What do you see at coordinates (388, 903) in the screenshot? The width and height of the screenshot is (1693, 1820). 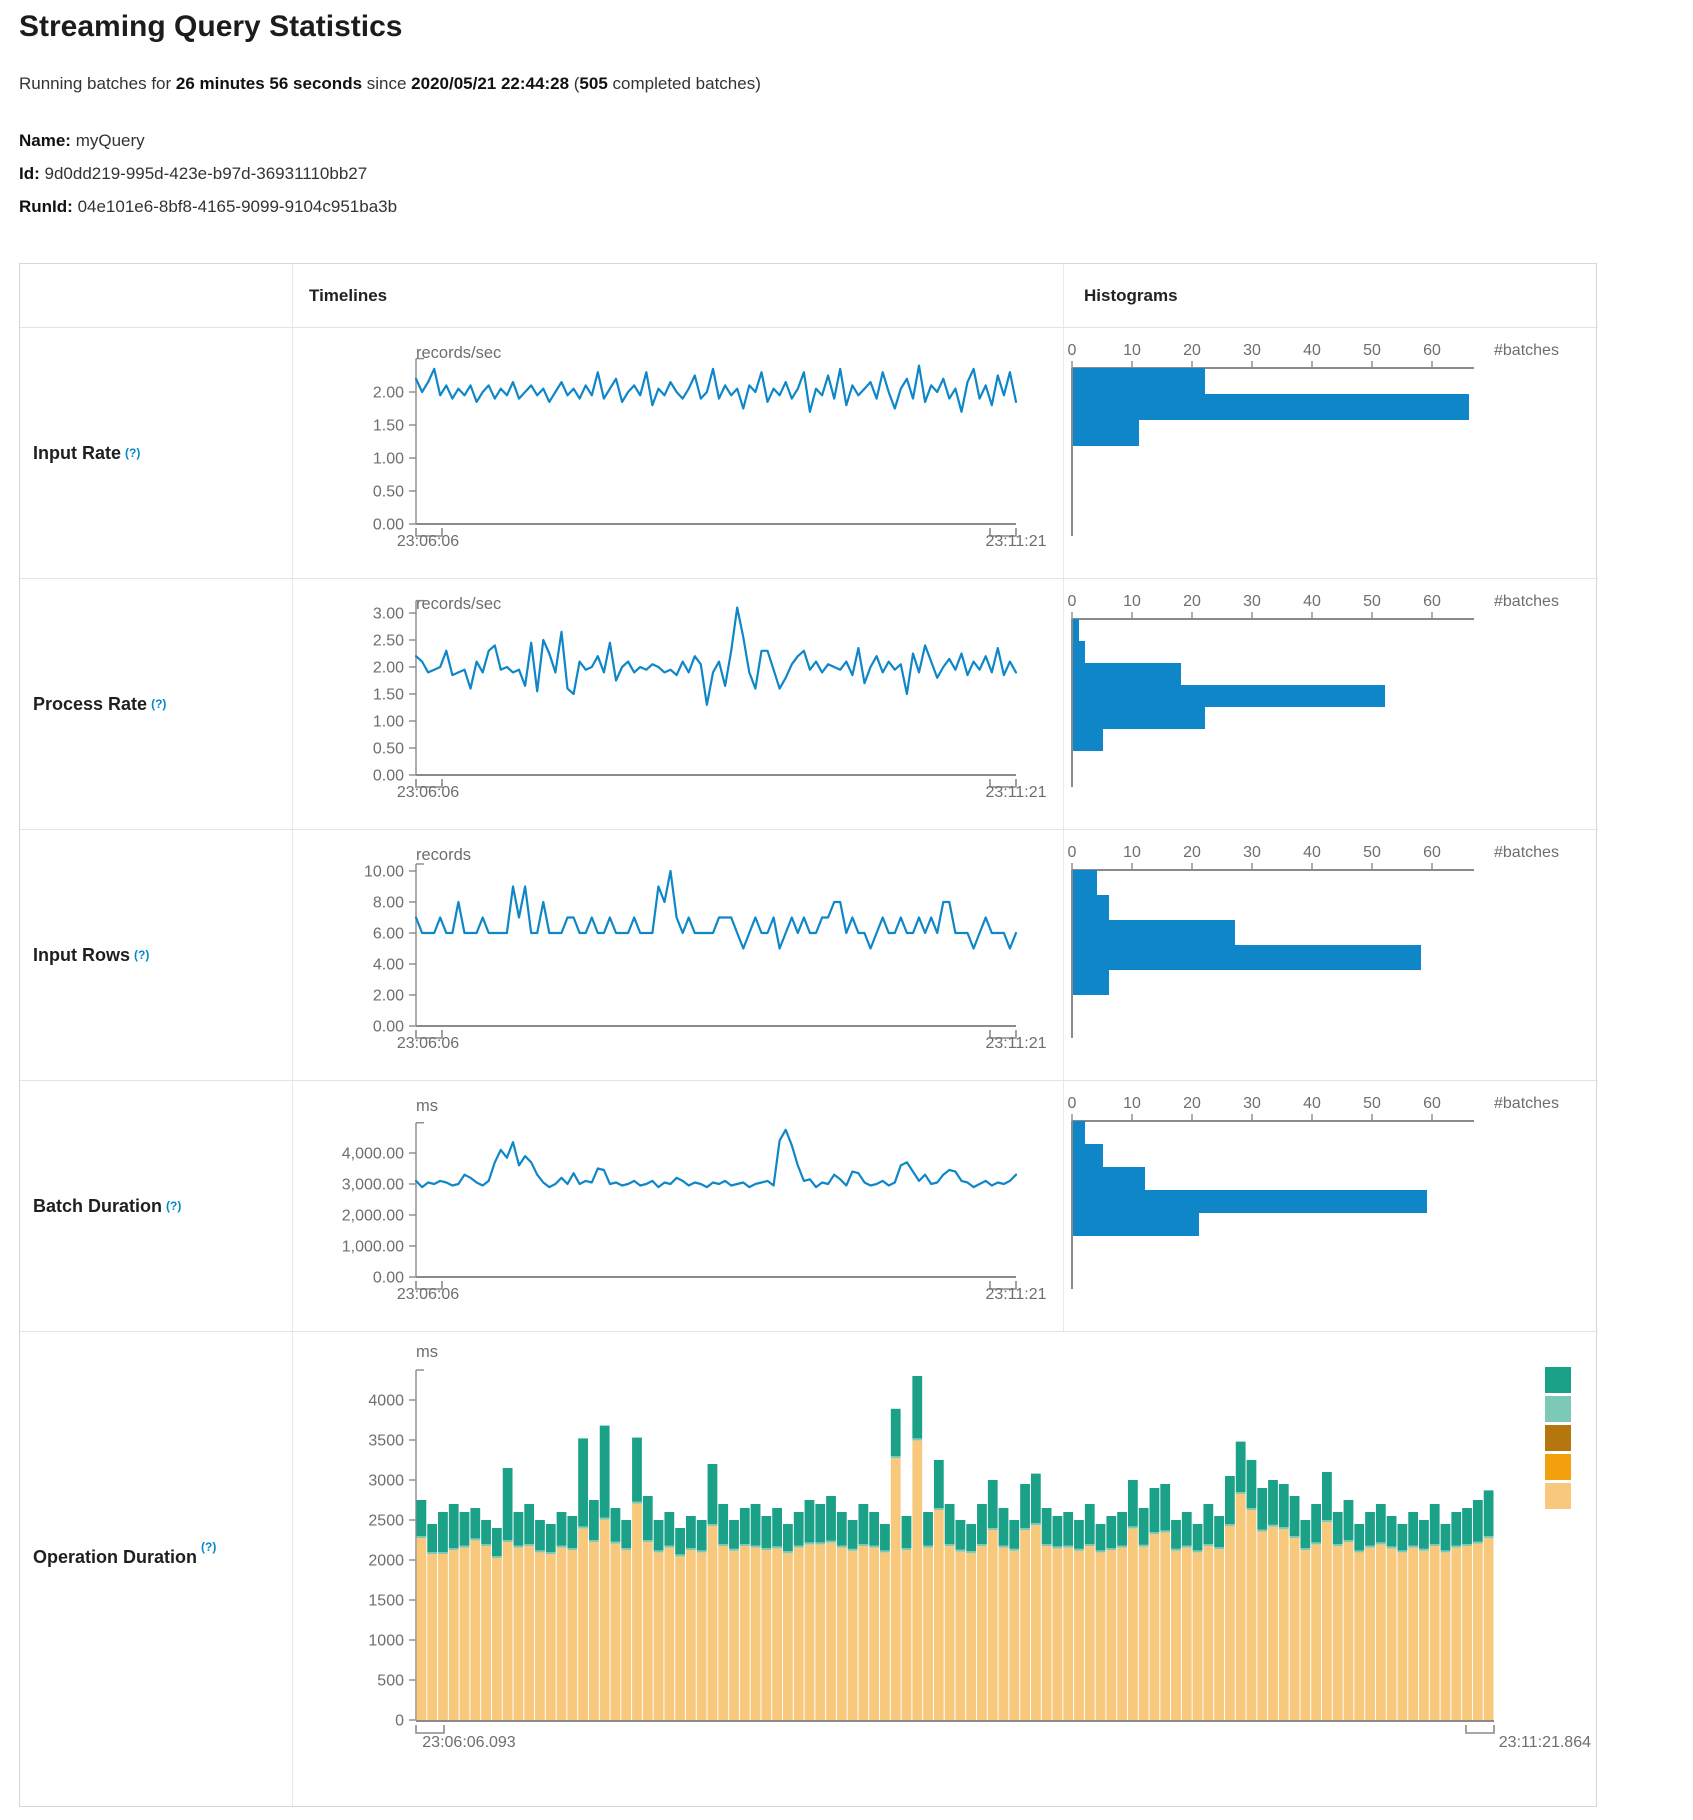 I see `svg-text: 8.00` at bounding box center [388, 903].